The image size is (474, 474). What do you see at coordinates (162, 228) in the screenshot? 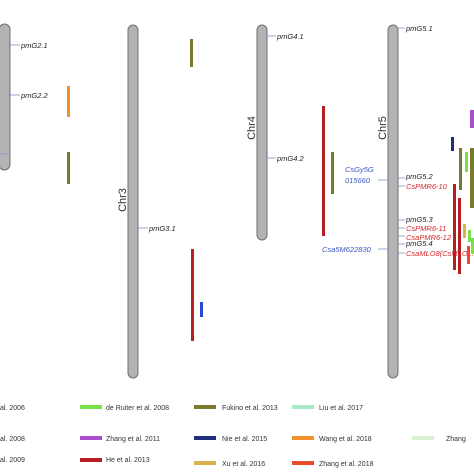
I see `qtl-label-pmG3-1: pmG3.1` at bounding box center [162, 228].